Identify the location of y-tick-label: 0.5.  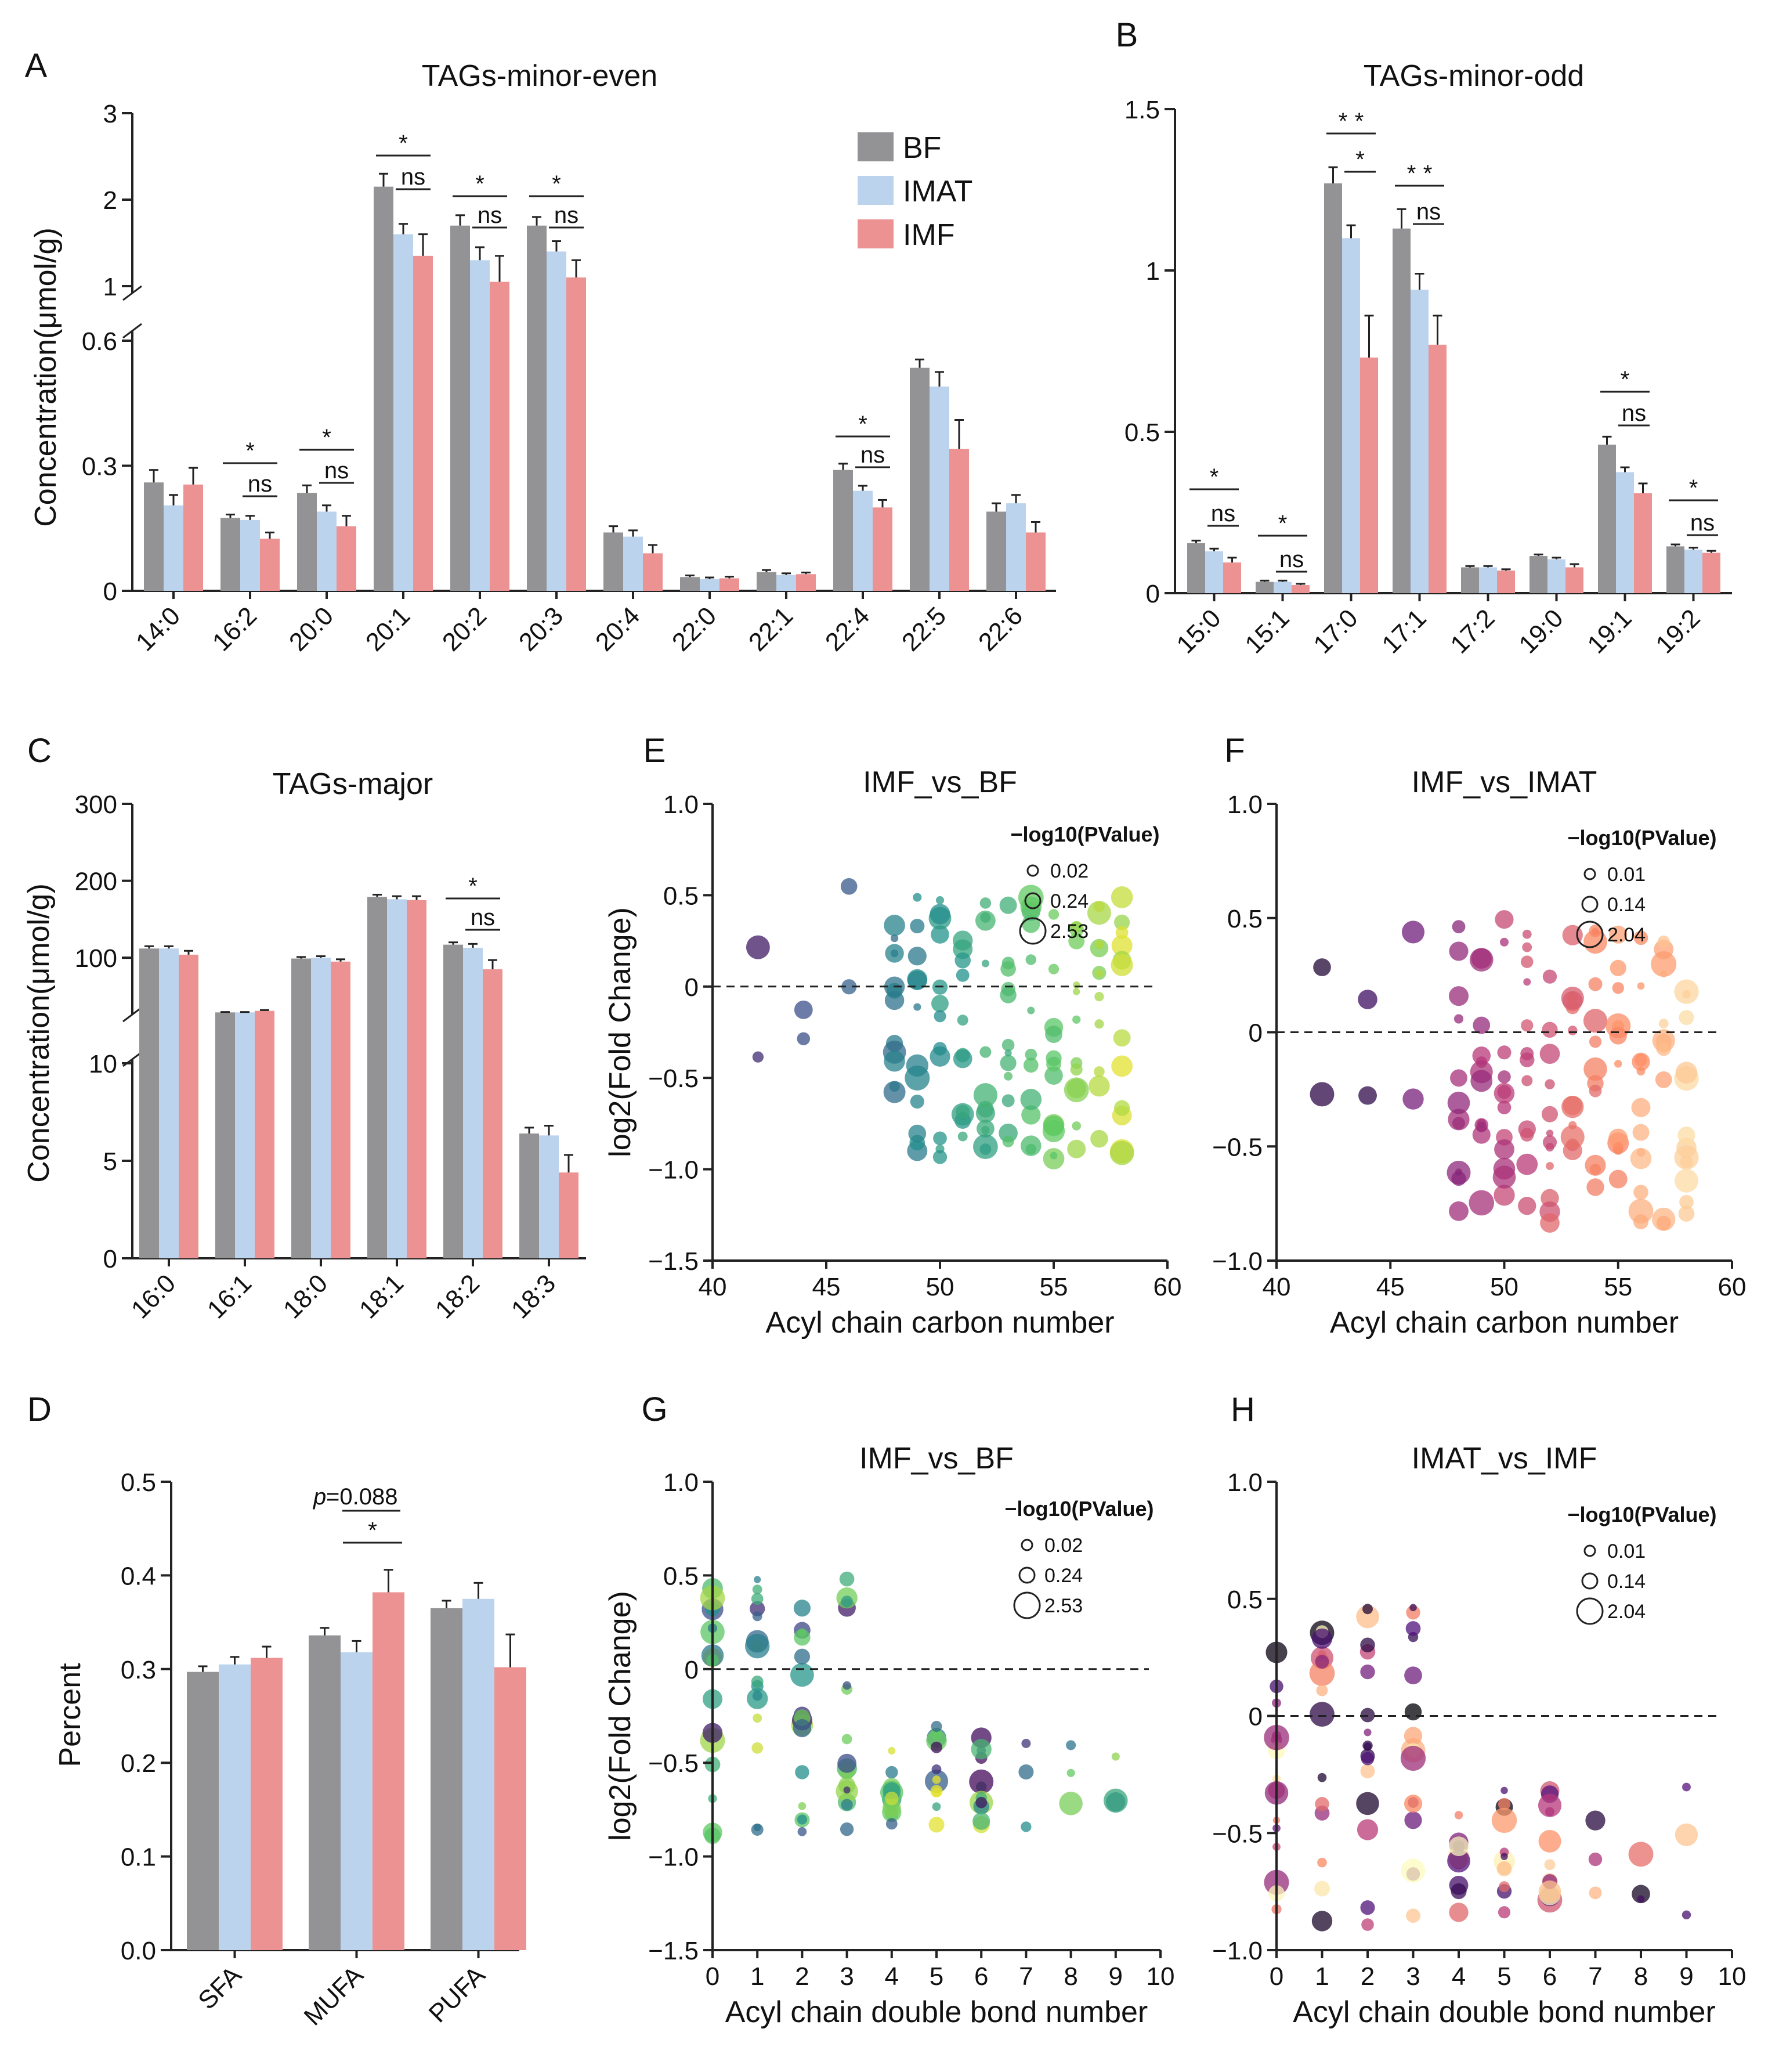
(138, 1483).